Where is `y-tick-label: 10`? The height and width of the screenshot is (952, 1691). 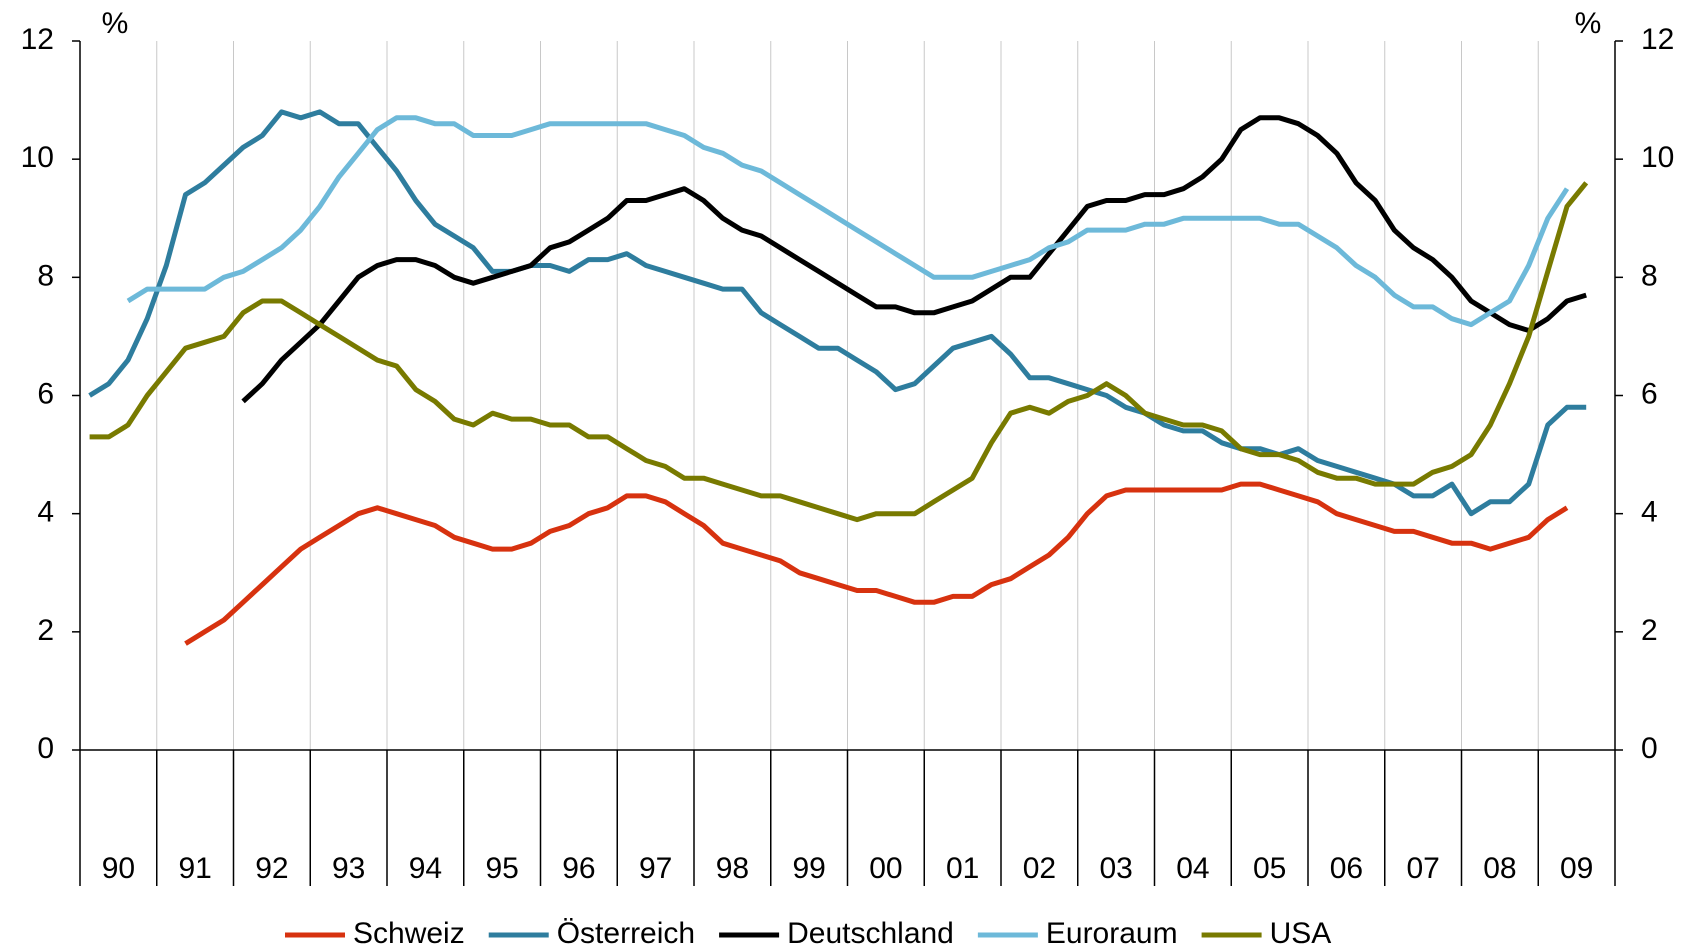
y-tick-label: 10 is located at coordinates (37, 157).